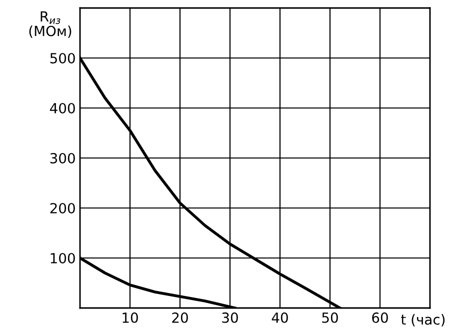 The width and height of the screenshot is (455, 329). What do you see at coordinates (62, 258) in the screenshot?
I see `y-tick-label: 100` at bounding box center [62, 258].